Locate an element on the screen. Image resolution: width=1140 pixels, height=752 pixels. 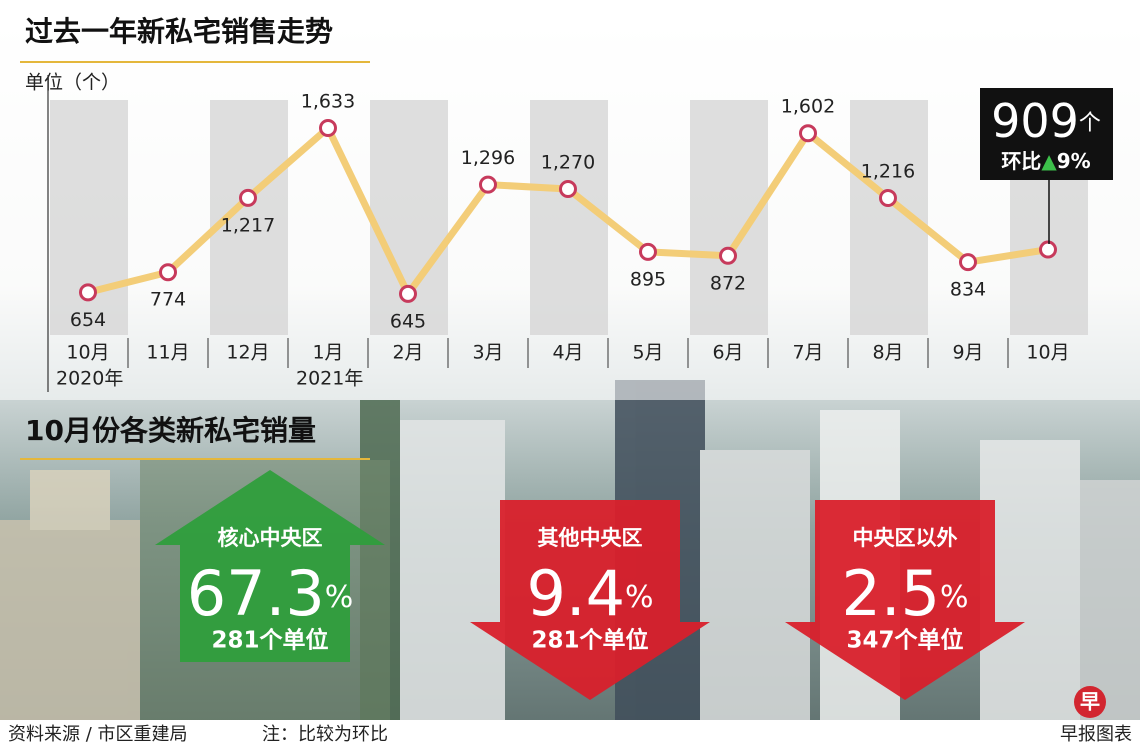
callout-change-value: 9% is located at coordinates (1074, 161).